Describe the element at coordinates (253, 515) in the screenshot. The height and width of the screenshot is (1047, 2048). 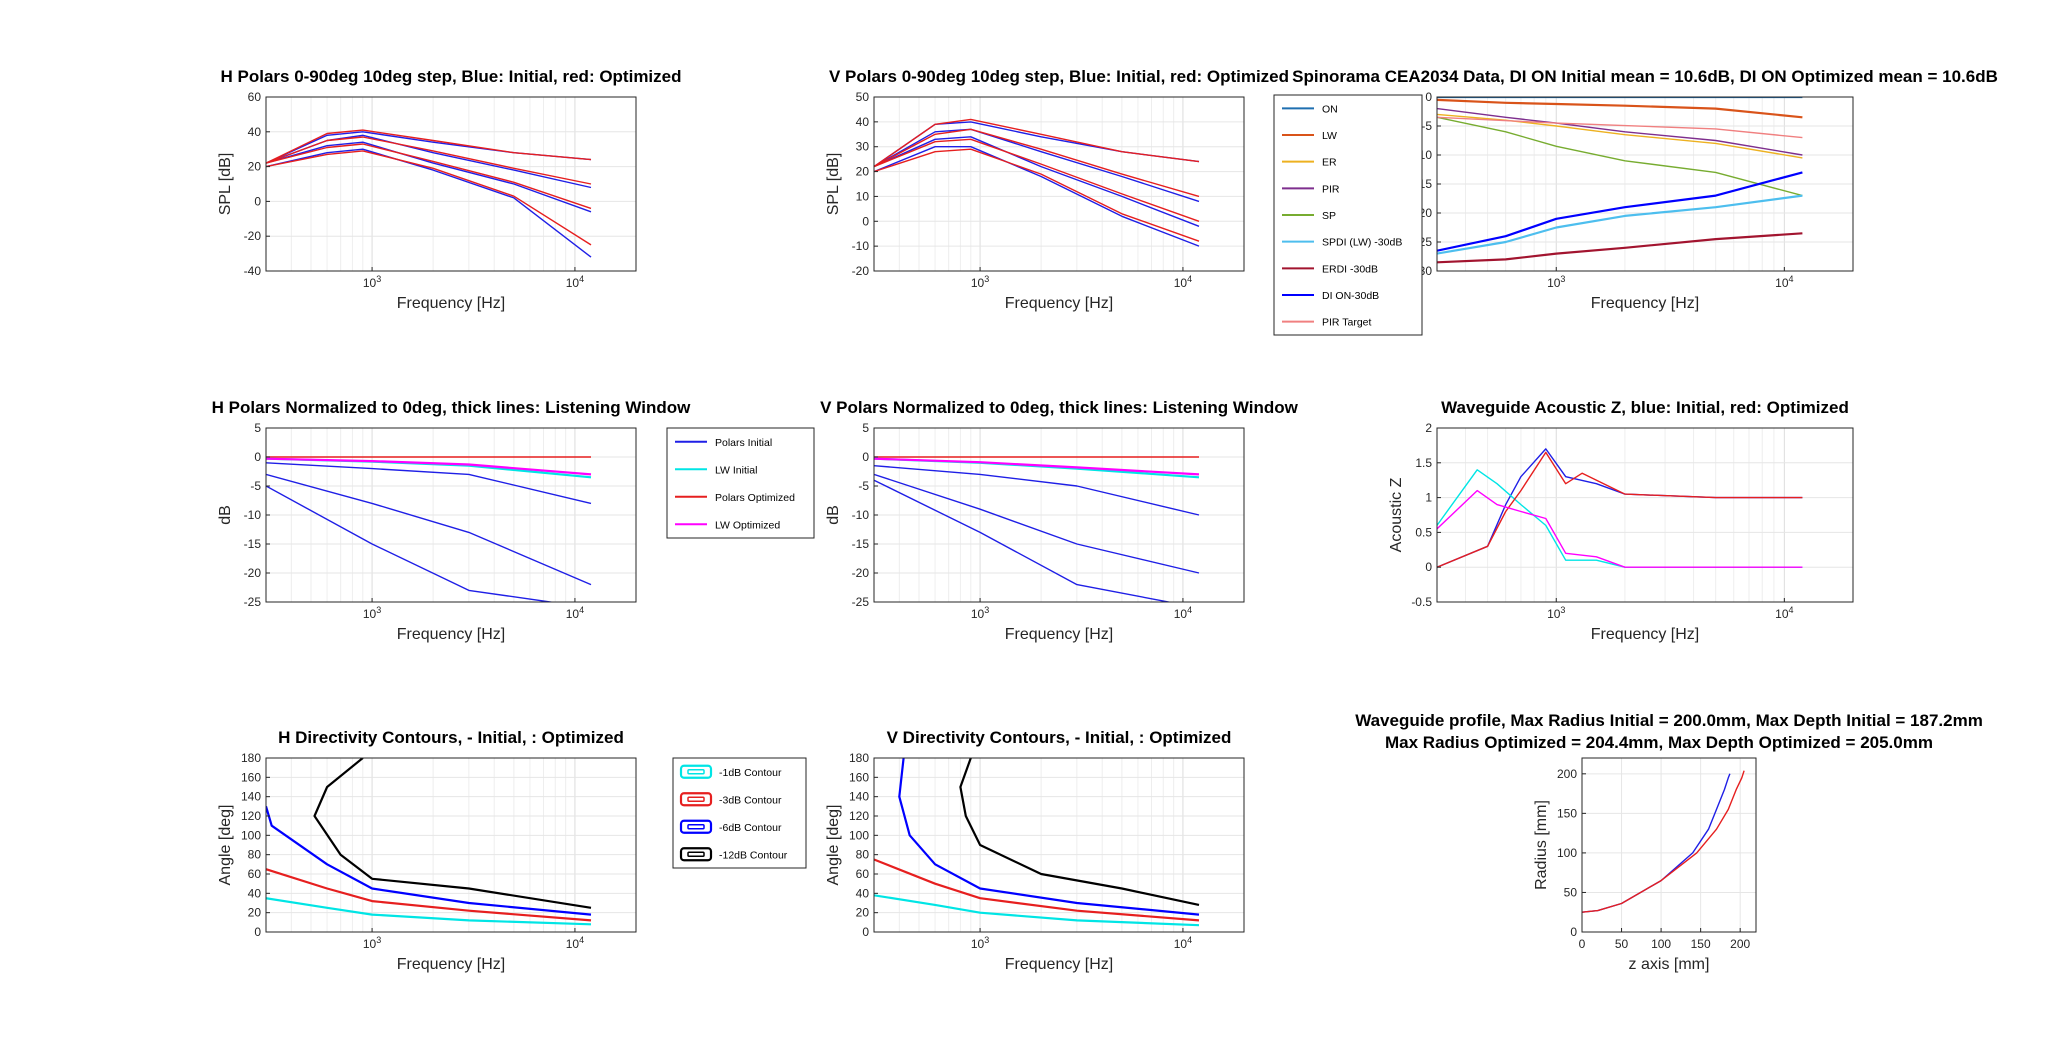
I see `h-polars-normalized-y-tick-label: -10` at that location.